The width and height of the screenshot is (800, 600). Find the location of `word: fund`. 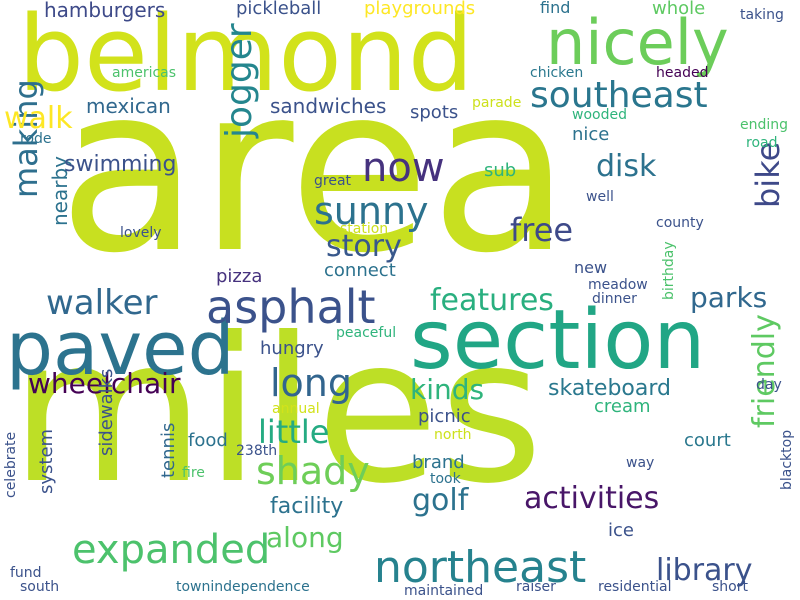

word: fund is located at coordinates (26, 573).